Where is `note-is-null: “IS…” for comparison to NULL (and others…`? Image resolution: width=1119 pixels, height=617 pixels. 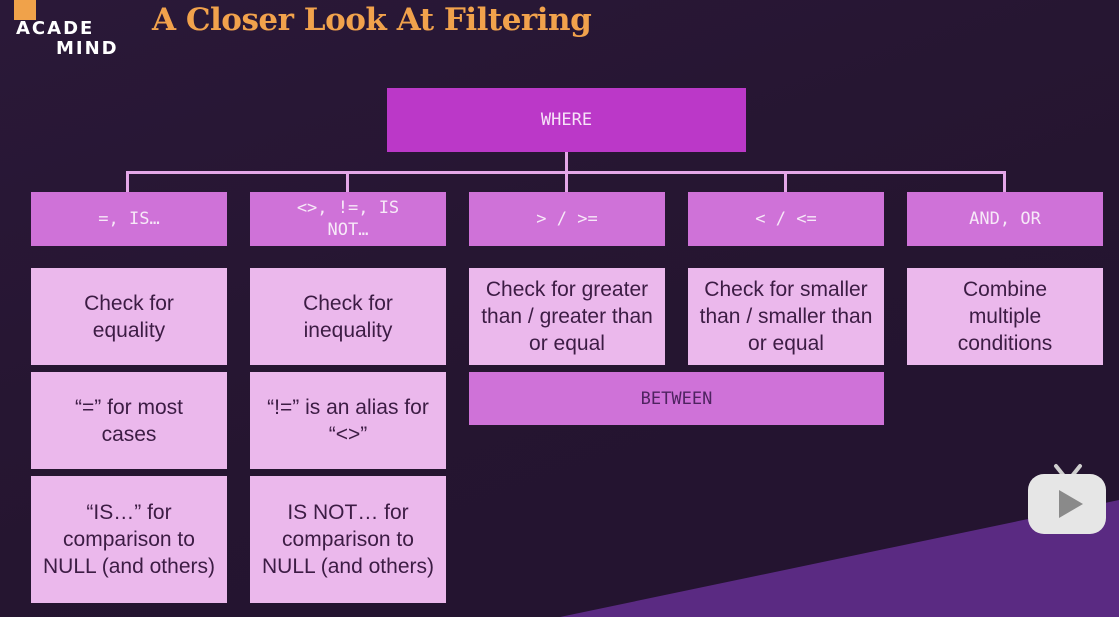
note-is-null: “IS…” for comparison to NULL (and others… is located at coordinates (129, 539).